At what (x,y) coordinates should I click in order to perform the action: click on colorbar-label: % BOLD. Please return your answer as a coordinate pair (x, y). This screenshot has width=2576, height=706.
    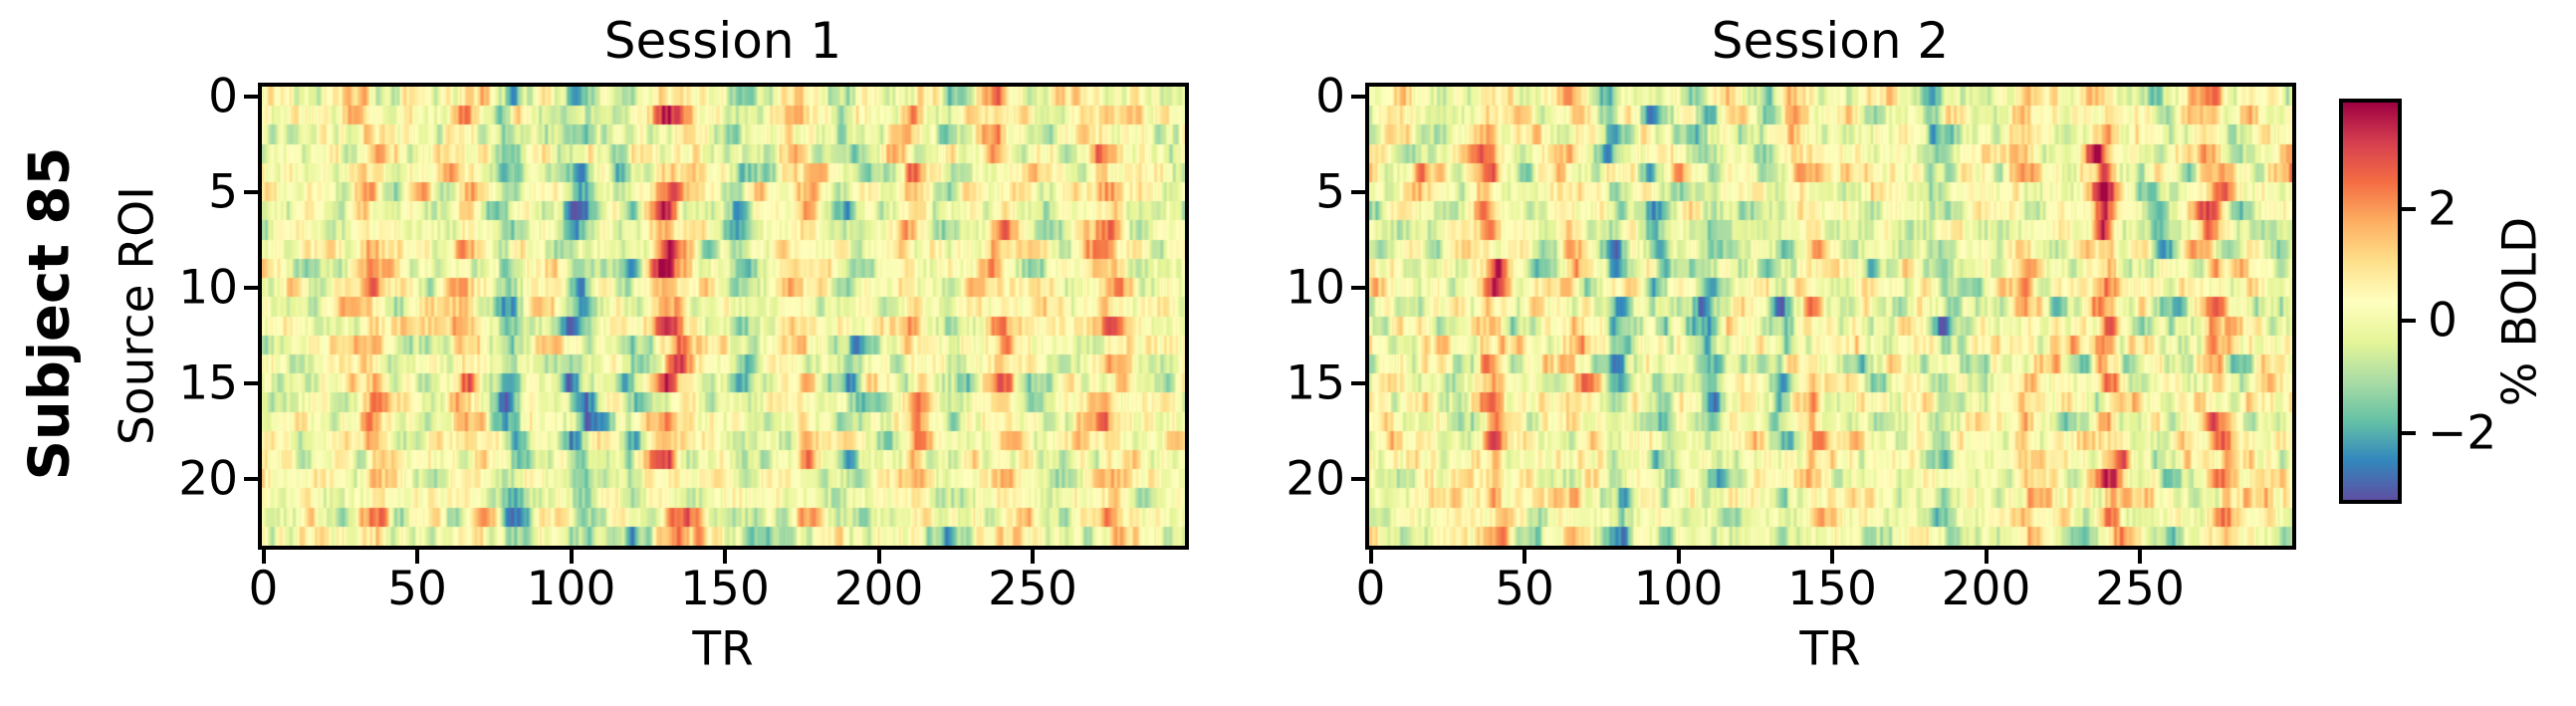
    Looking at the image, I should click on (2520, 311).